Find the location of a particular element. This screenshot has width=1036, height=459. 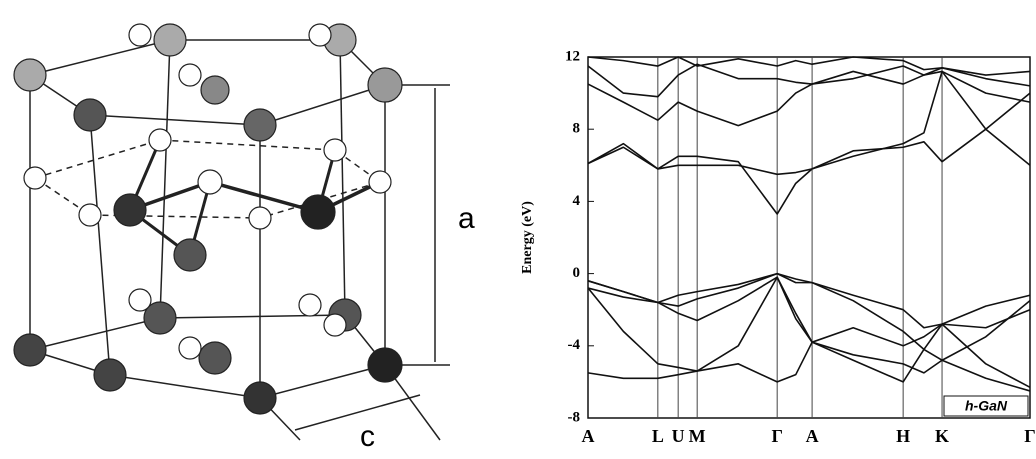

lattice-label-a: a is located at coordinates (466, 218).